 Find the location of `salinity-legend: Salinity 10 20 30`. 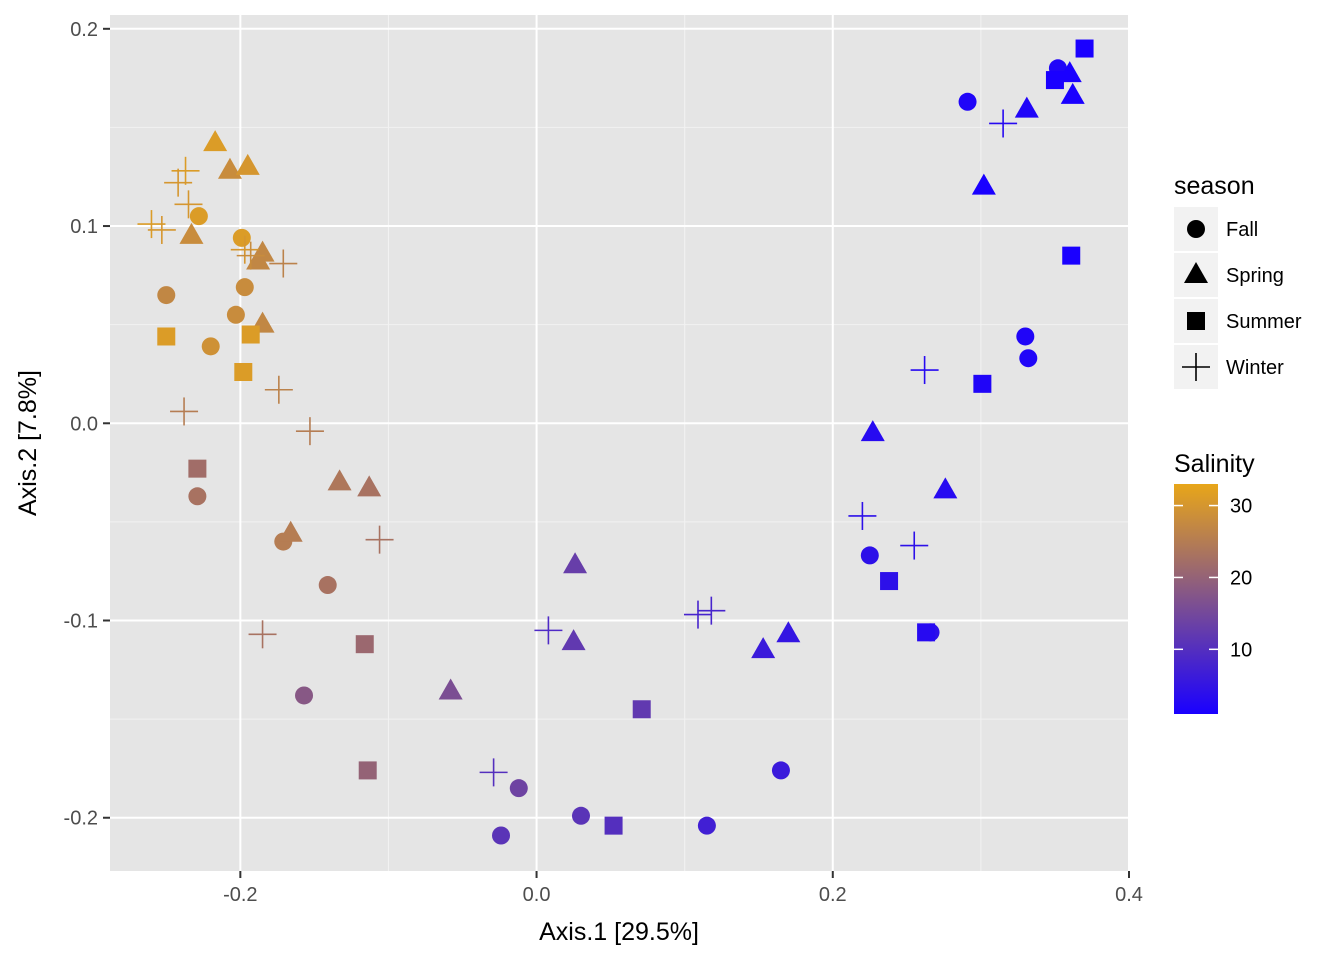

salinity-legend: Salinity 10 20 30 is located at coordinates (1214, 582).